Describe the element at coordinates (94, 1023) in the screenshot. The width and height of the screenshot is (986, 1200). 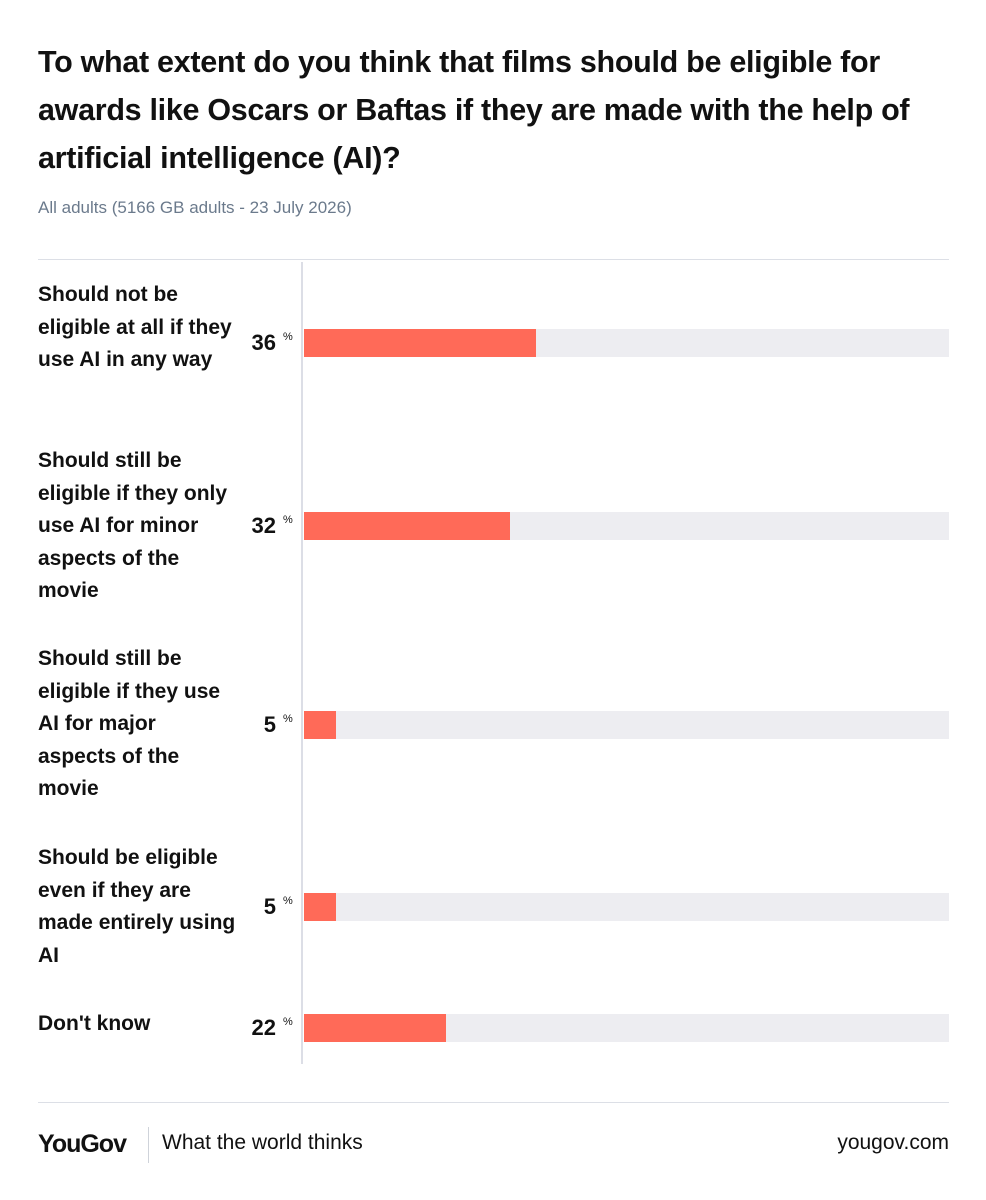
I see `category-label: Don't know` at that location.